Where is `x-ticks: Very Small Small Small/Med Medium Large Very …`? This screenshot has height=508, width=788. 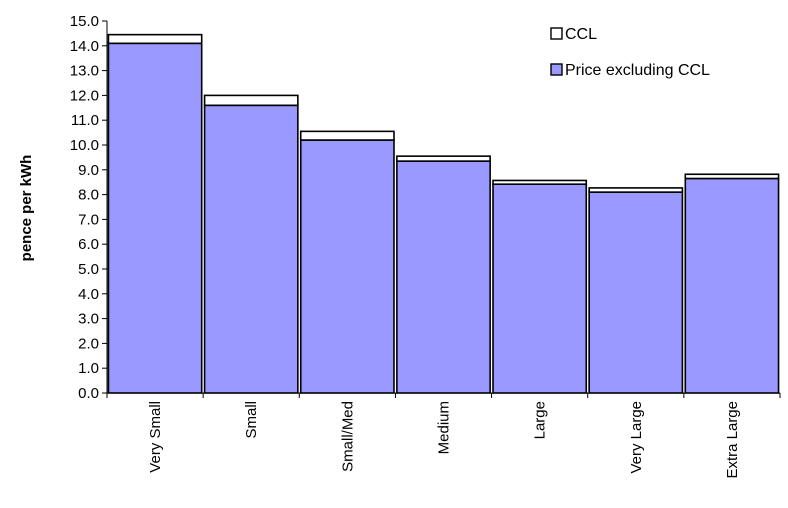
x-ticks: Very Small Small Small/Med Medium Large Very … is located at coordinates (443, 436).